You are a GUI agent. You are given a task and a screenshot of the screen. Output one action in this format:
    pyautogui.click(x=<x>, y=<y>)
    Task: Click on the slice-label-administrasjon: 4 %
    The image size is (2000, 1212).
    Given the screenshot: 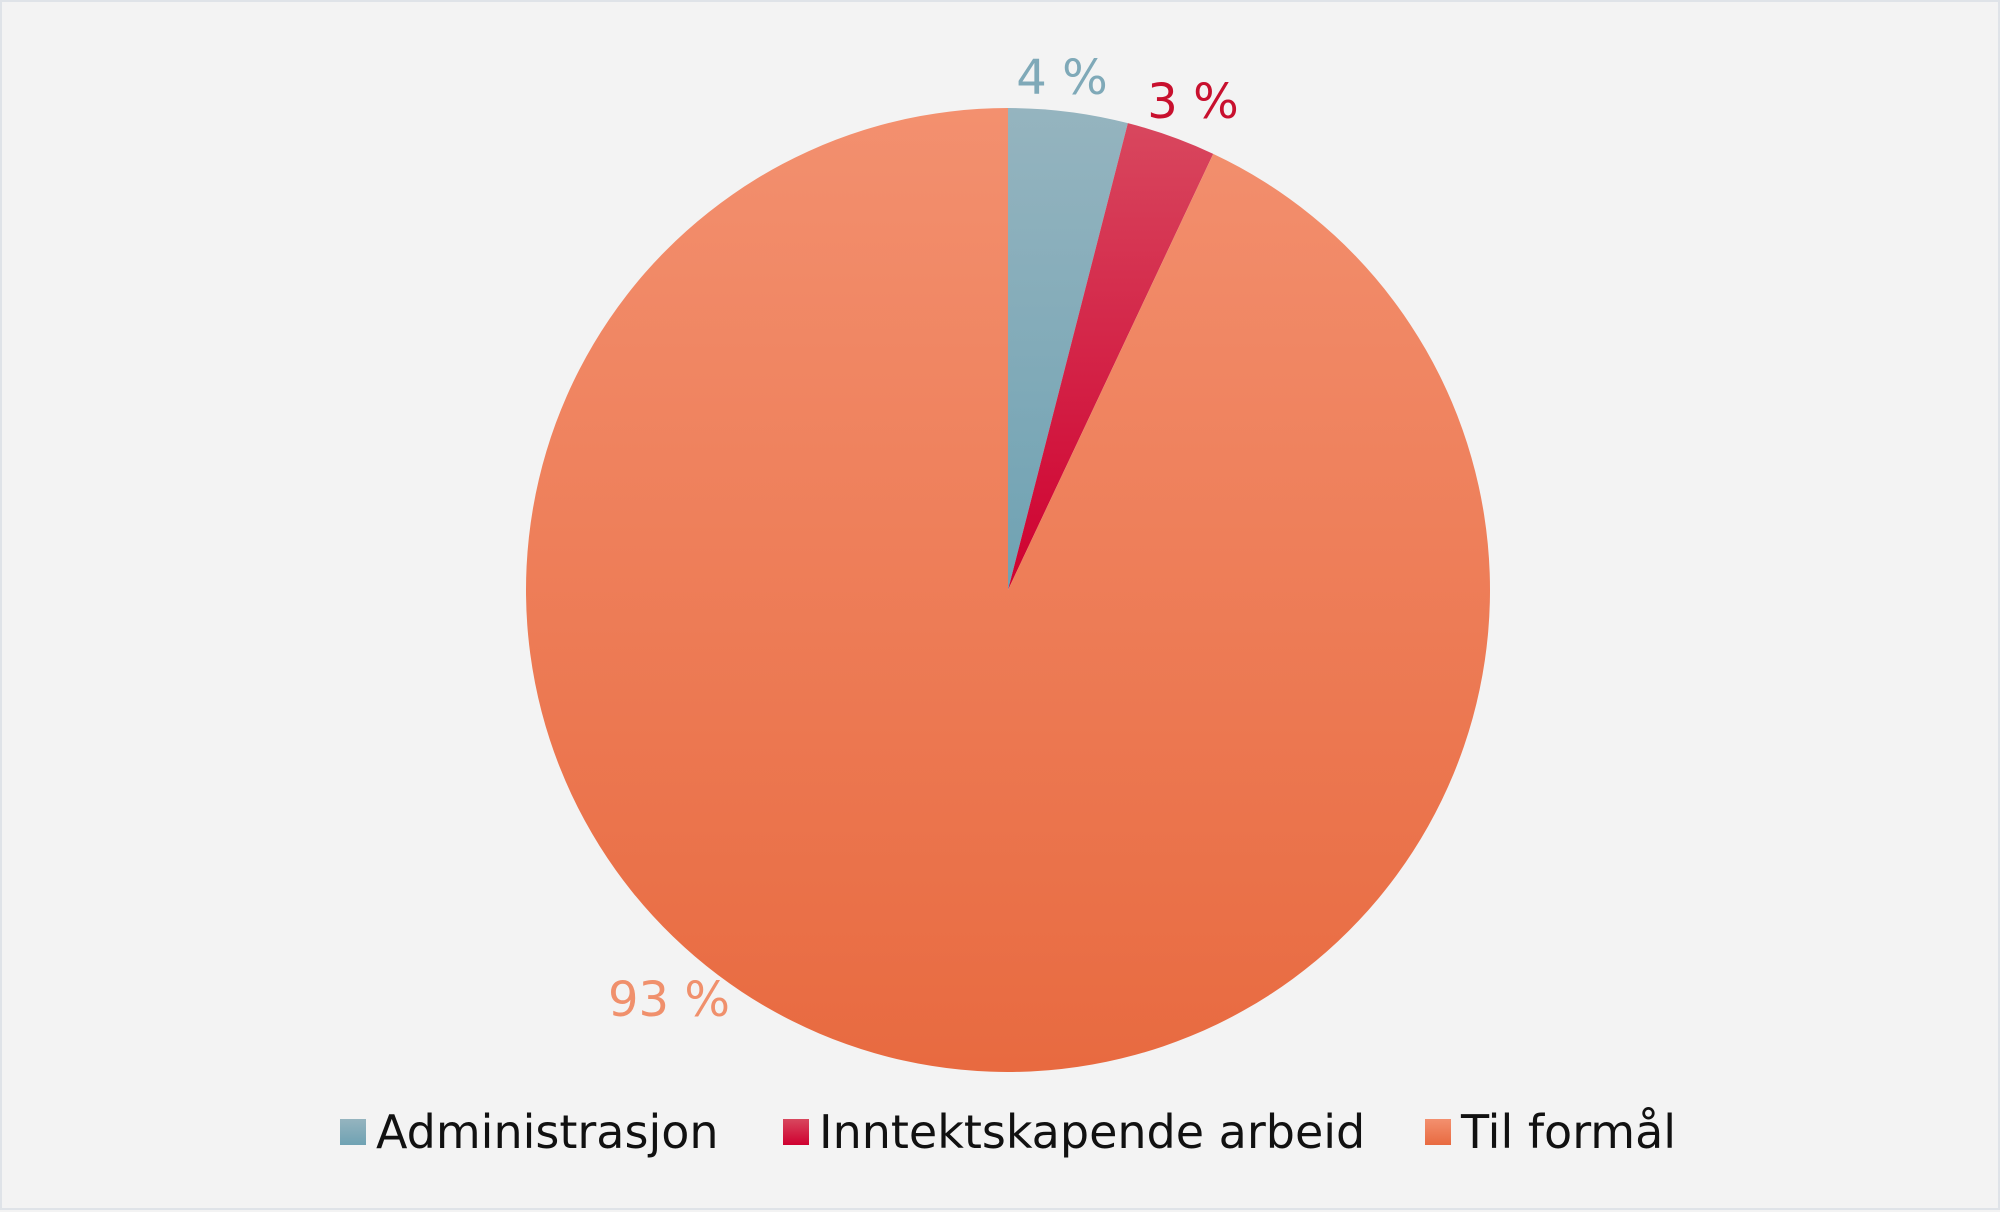 What is the action you would take?
    pyautogui.click(x=1061, y=78)
    